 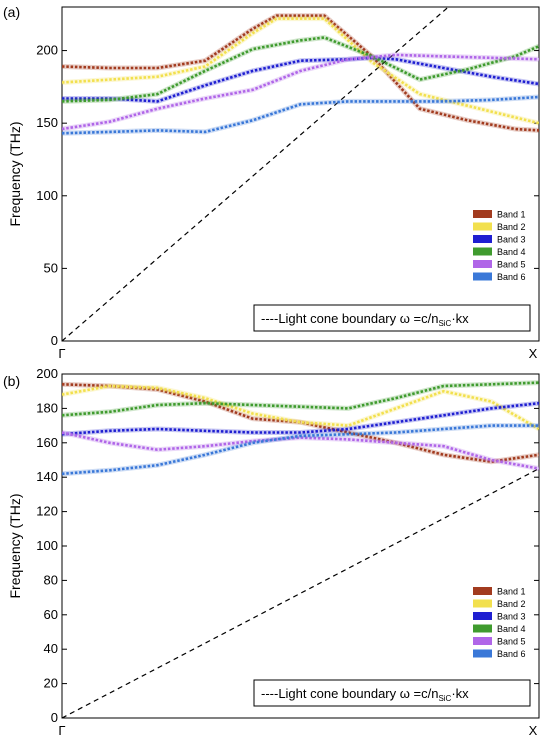 I want to click on y-tick-label: 80, so click(x=51, y=579).